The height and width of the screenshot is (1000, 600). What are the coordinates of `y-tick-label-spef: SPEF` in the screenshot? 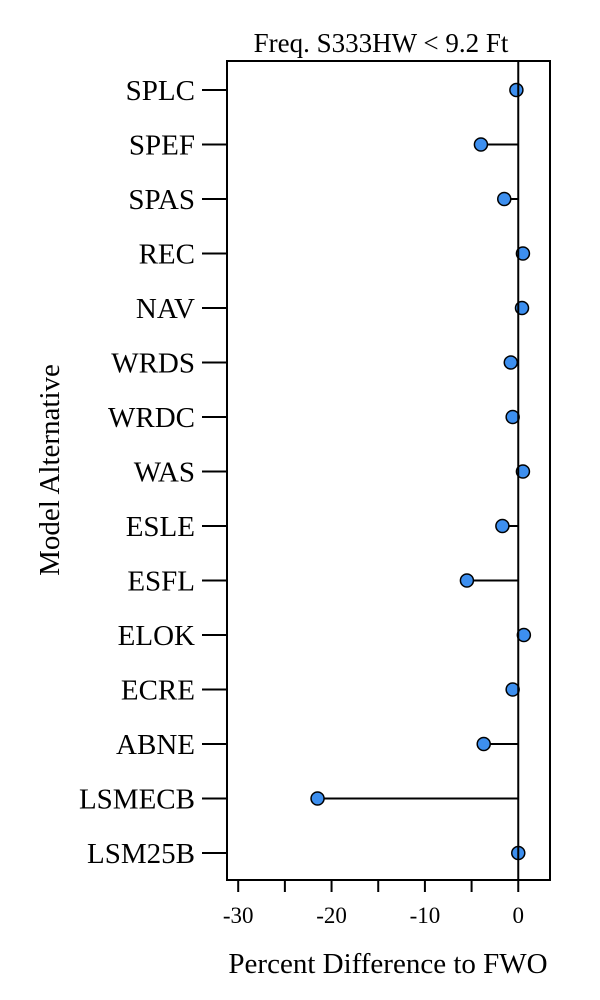 It's located at (162, 146).